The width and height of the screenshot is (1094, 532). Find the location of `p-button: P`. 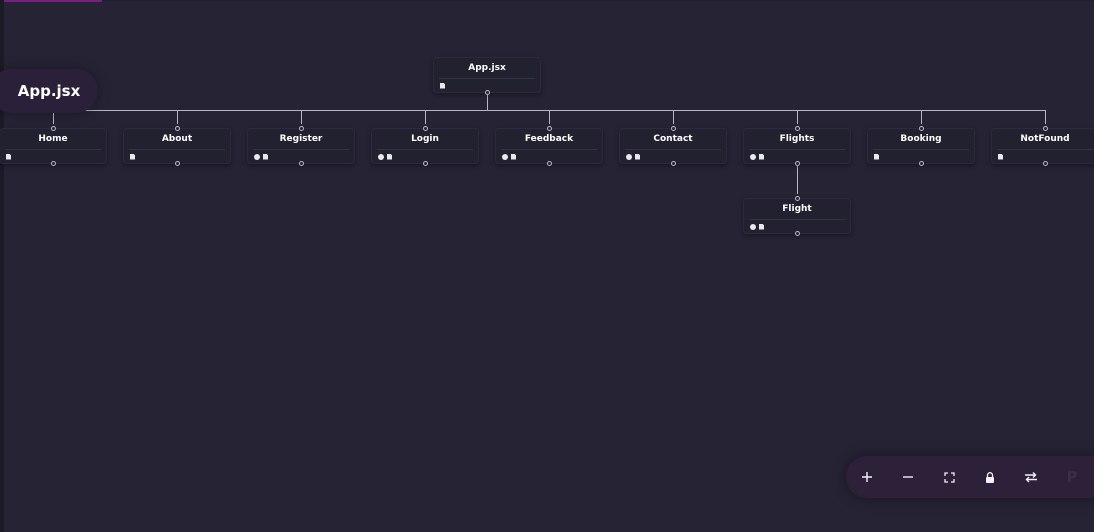

p-button: P is located at coordinates (1072, 477).